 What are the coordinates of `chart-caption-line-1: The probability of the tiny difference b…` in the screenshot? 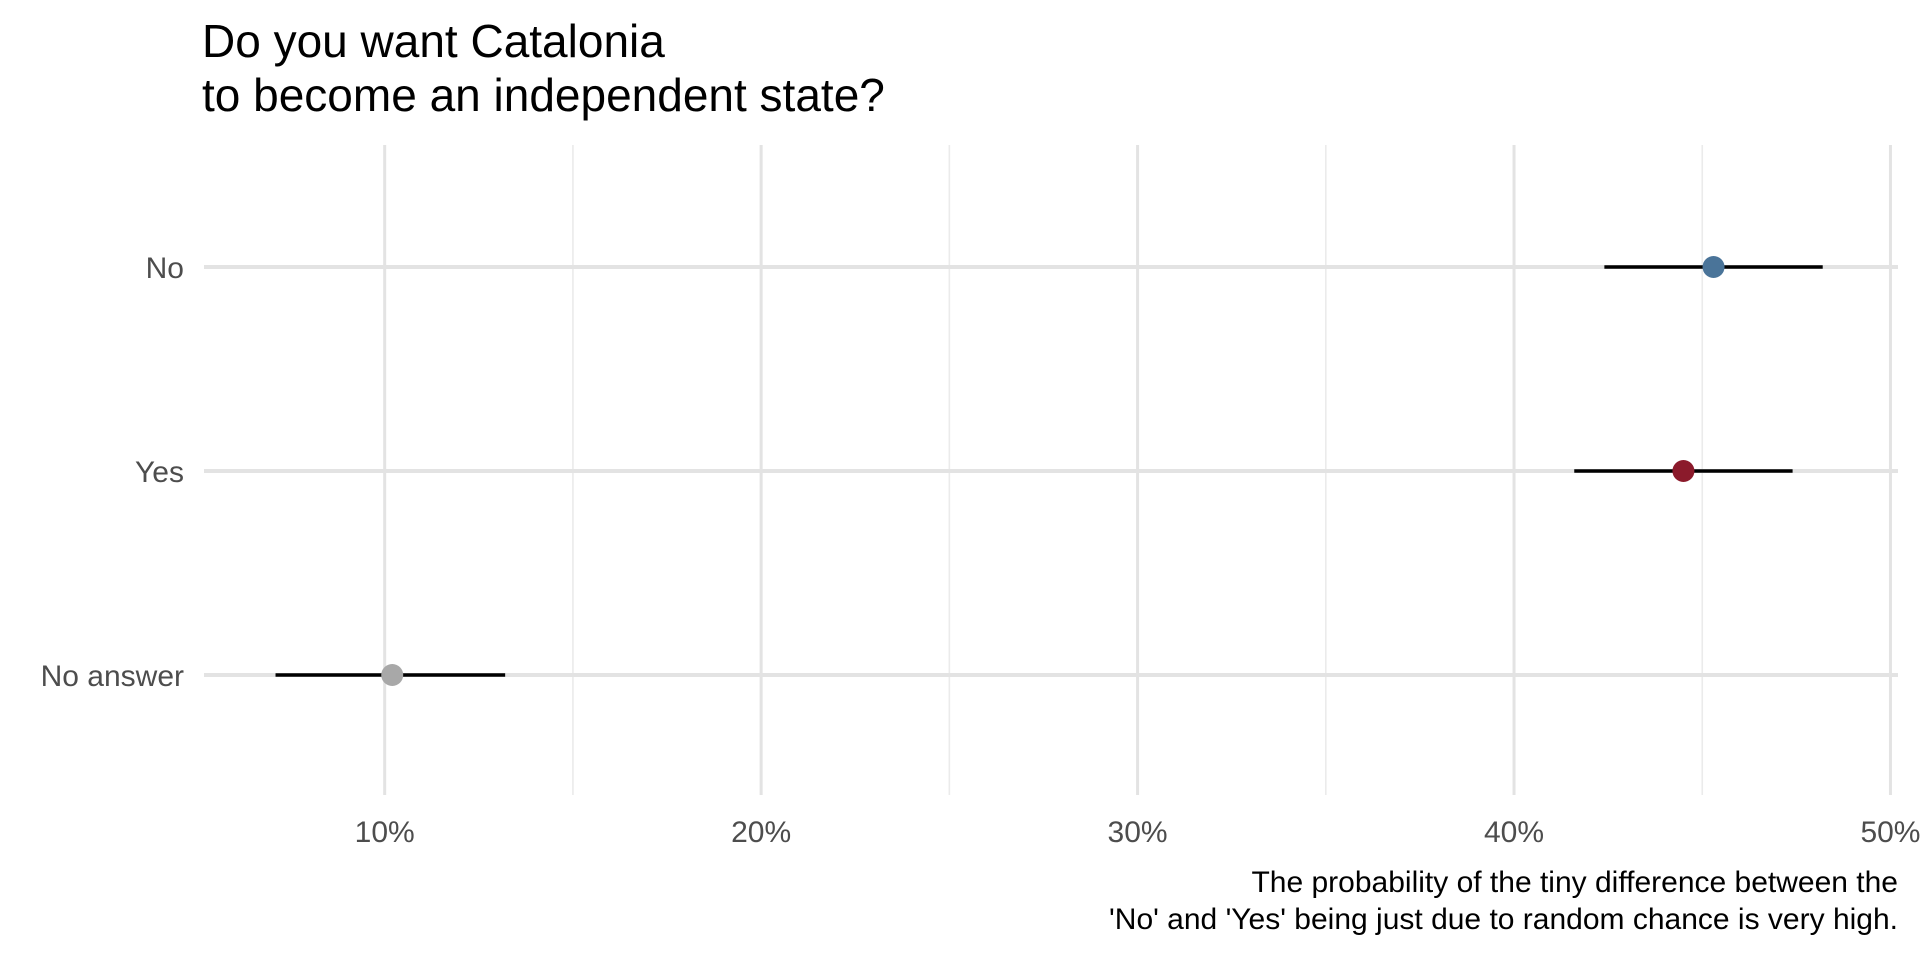 It's located at (1574, 882).